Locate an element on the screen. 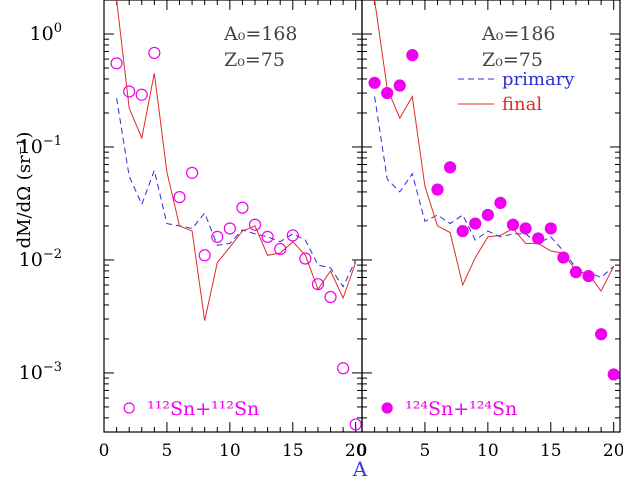 The image size is (623, 485). y-tick-exponent: 0 is located at coordinates (58, 28).